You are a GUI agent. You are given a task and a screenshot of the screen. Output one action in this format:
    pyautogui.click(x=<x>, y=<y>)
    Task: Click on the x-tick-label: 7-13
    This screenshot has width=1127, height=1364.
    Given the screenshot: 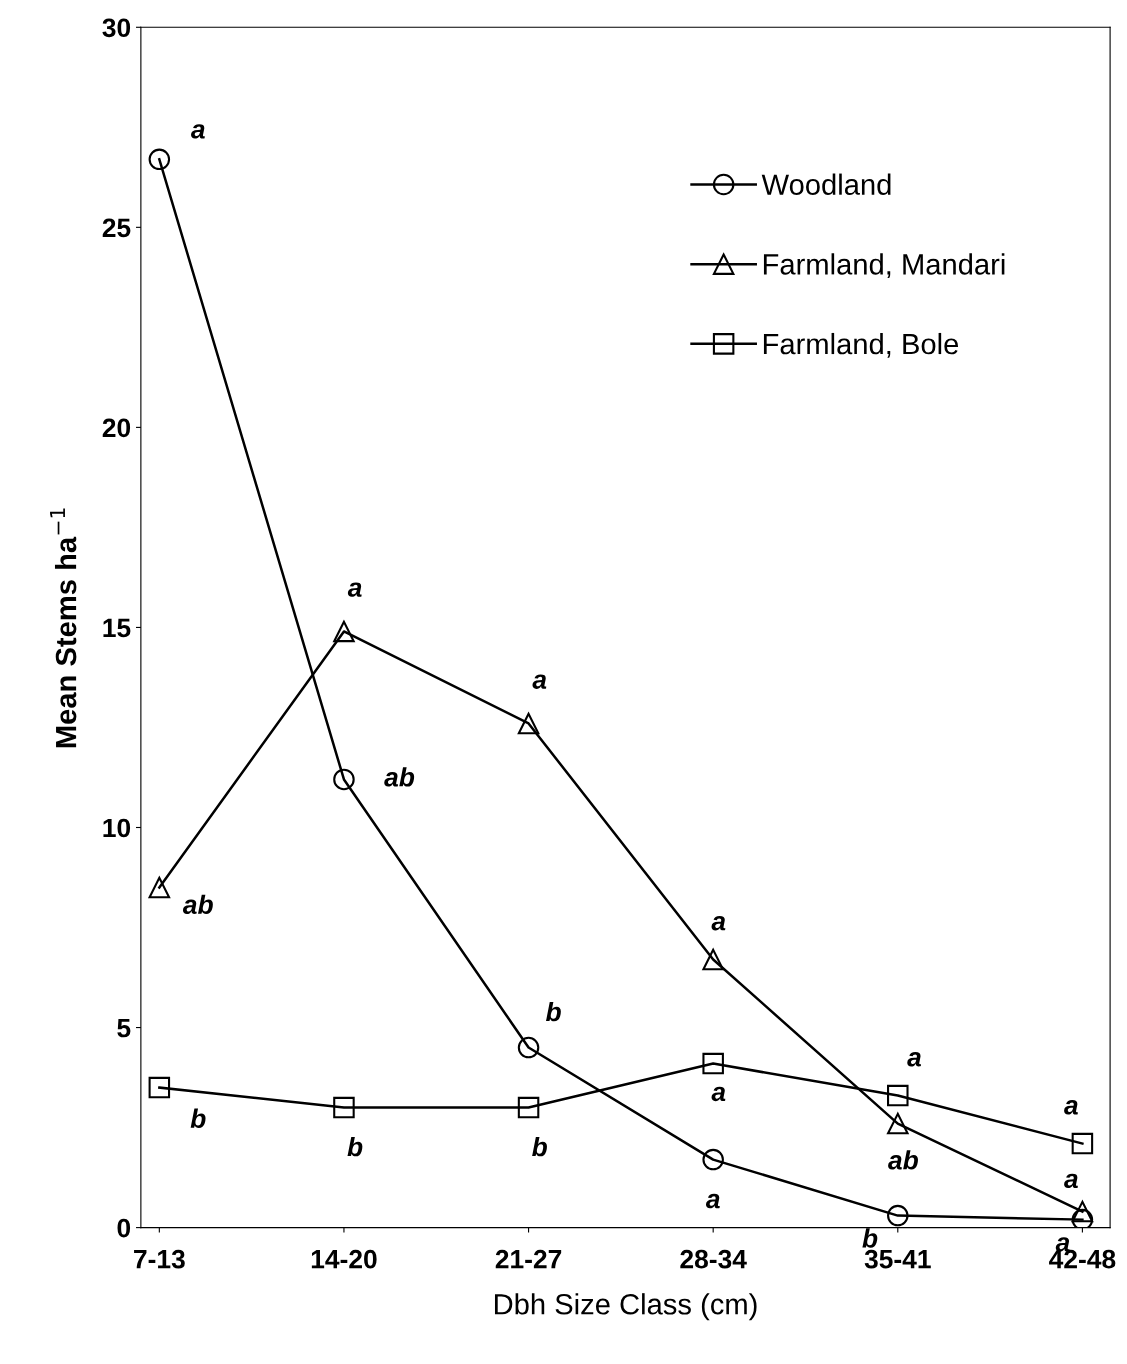 What is the action you would take?
    pyautogui.click(x=159, y=1259)
    